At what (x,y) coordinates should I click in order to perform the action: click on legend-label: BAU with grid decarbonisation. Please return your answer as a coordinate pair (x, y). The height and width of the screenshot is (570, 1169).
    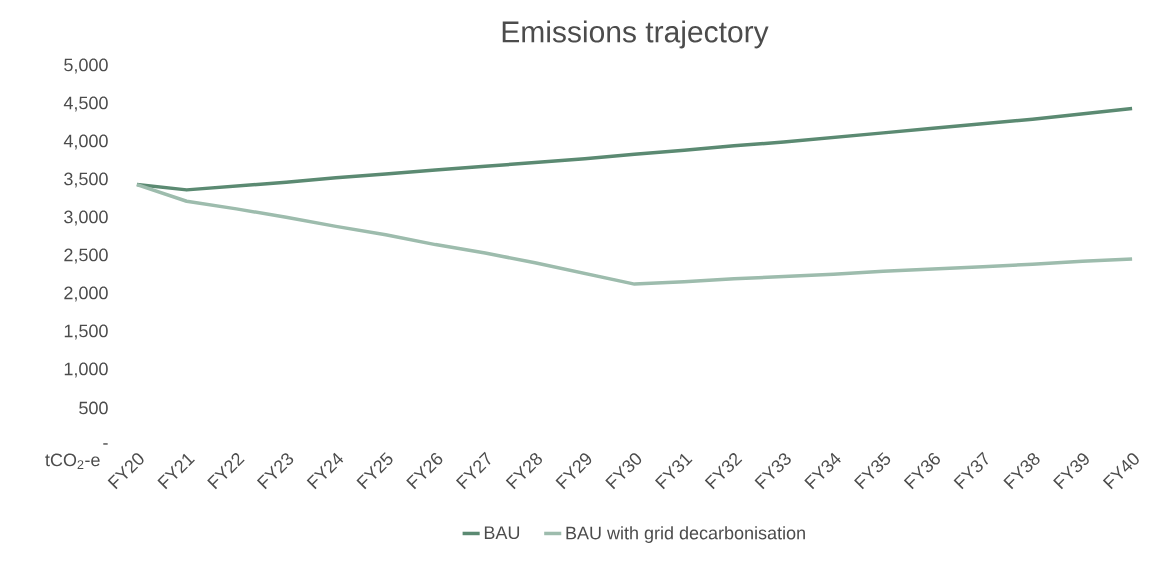
    Looking at the image, I should click on (685, 534).